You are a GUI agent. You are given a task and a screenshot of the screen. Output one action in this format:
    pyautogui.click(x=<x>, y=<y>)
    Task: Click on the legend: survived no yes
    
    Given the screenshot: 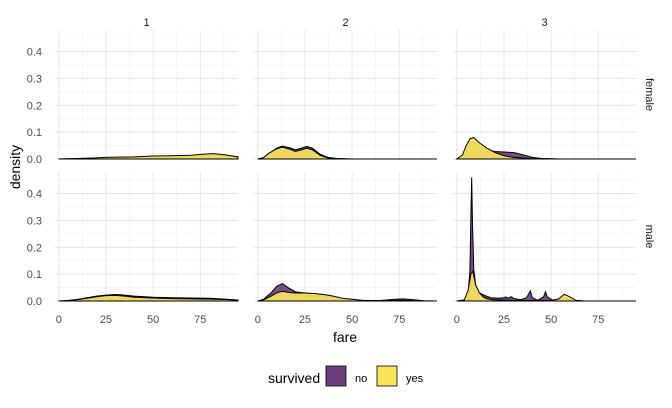 What is the action you would take?
    pyautogui.click(x=346, y=376)
    